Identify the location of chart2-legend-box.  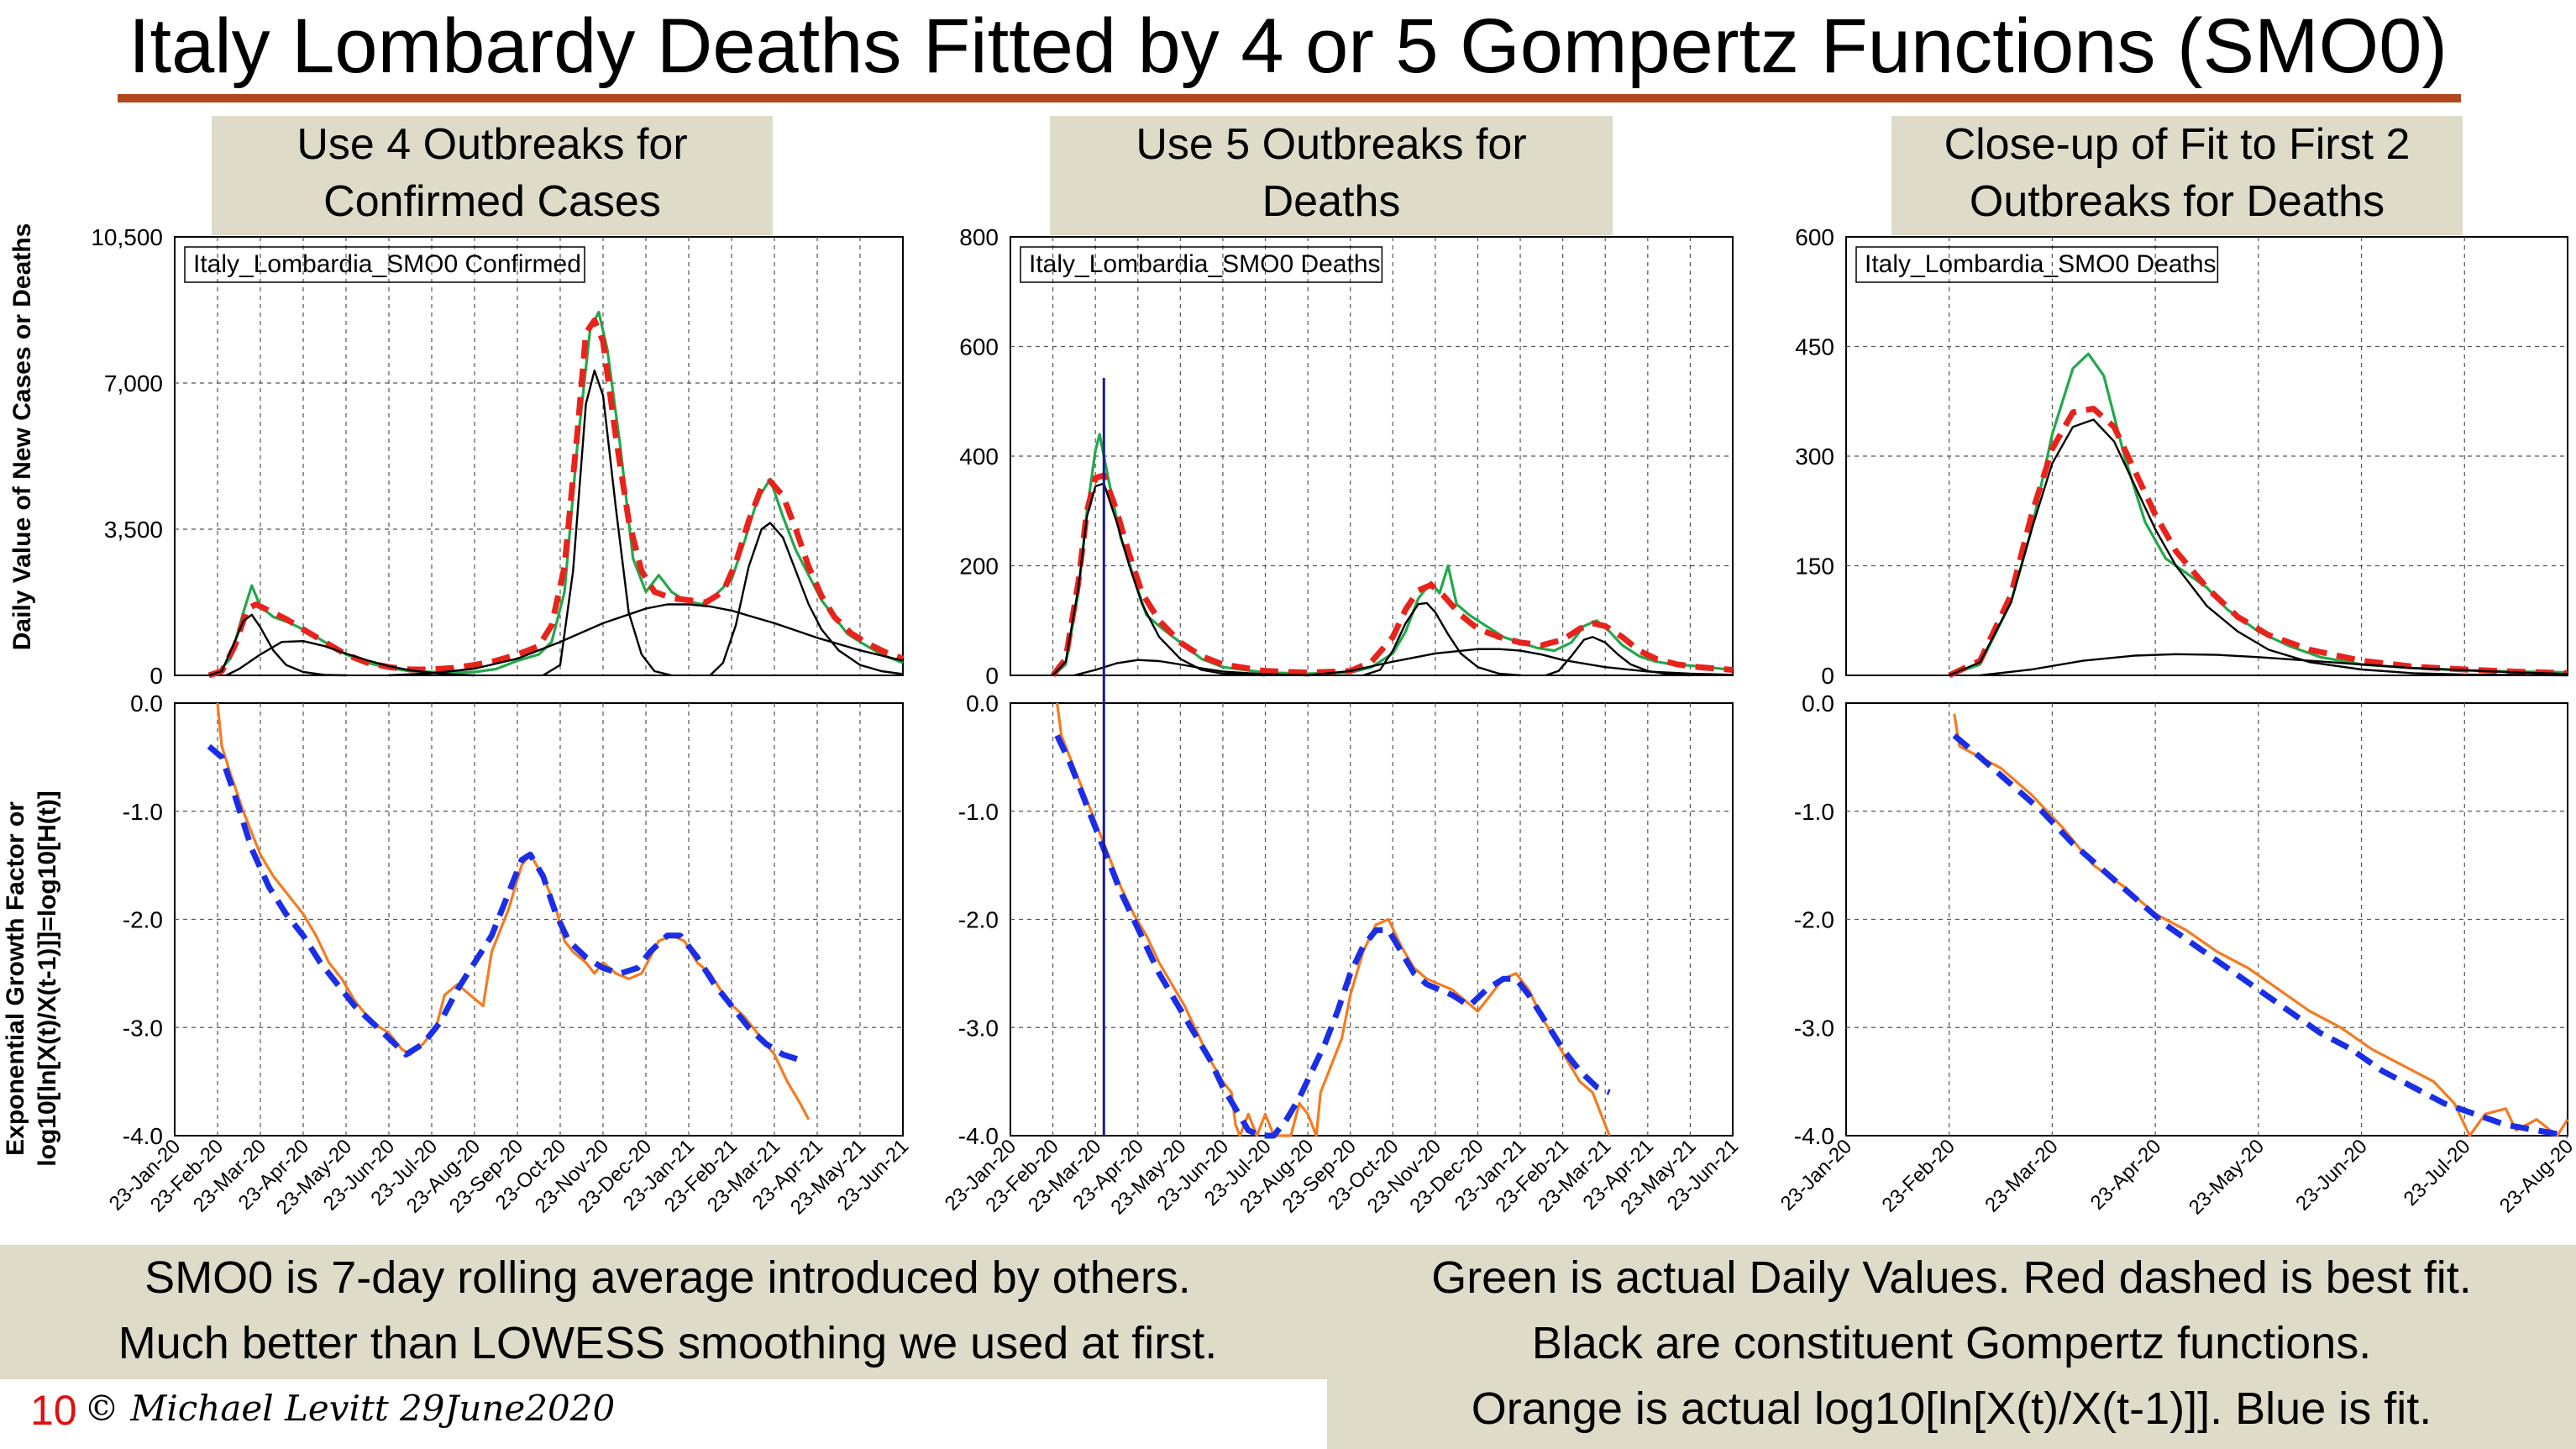
(1201, 264).